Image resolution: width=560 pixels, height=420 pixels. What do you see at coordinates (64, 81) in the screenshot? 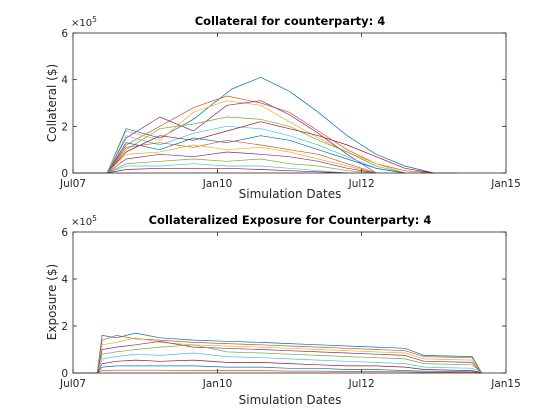
I see `collateral-y-tick-label: 4` at bounding box center [64, 81].